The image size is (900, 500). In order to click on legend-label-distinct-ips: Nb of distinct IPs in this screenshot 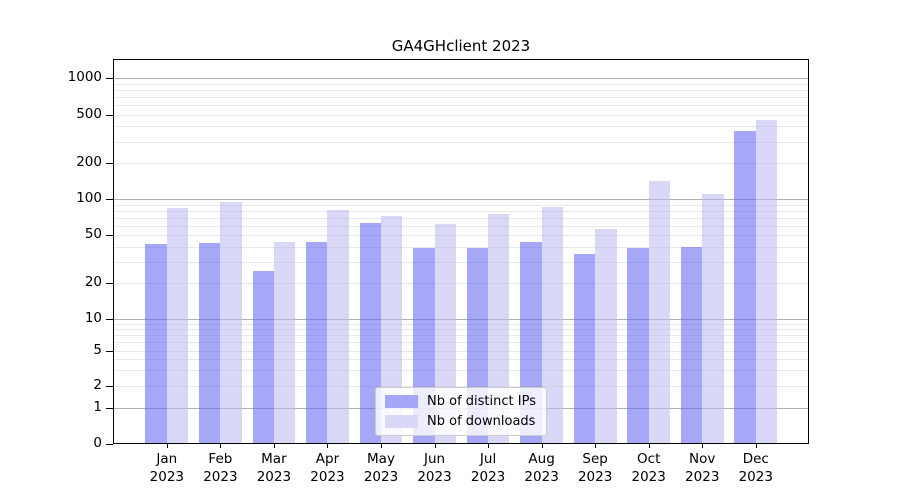, I will do `click(481, 401)`.